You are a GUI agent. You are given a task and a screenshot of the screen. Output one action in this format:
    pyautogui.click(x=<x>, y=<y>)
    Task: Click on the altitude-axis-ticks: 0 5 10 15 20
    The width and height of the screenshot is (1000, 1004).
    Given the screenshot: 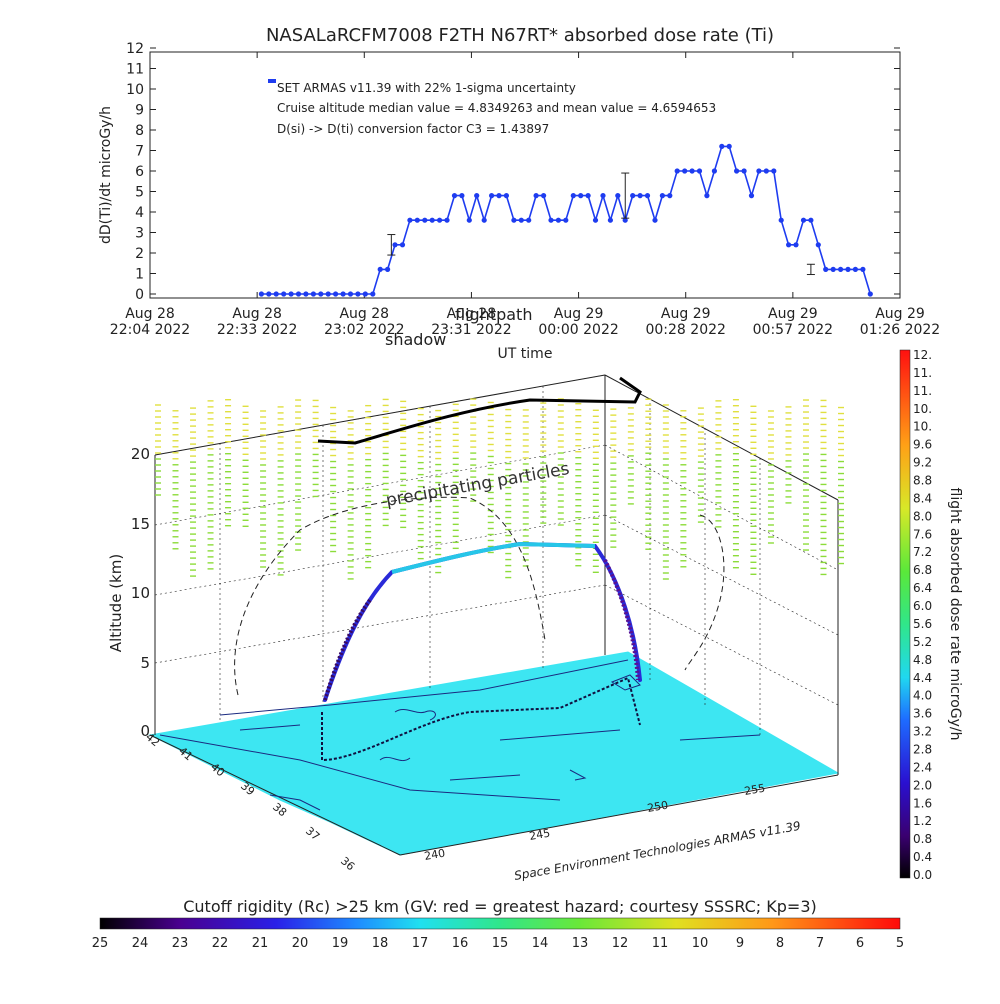 What is the action you would take?
    pyautogui.click(x=140, y=592)
    